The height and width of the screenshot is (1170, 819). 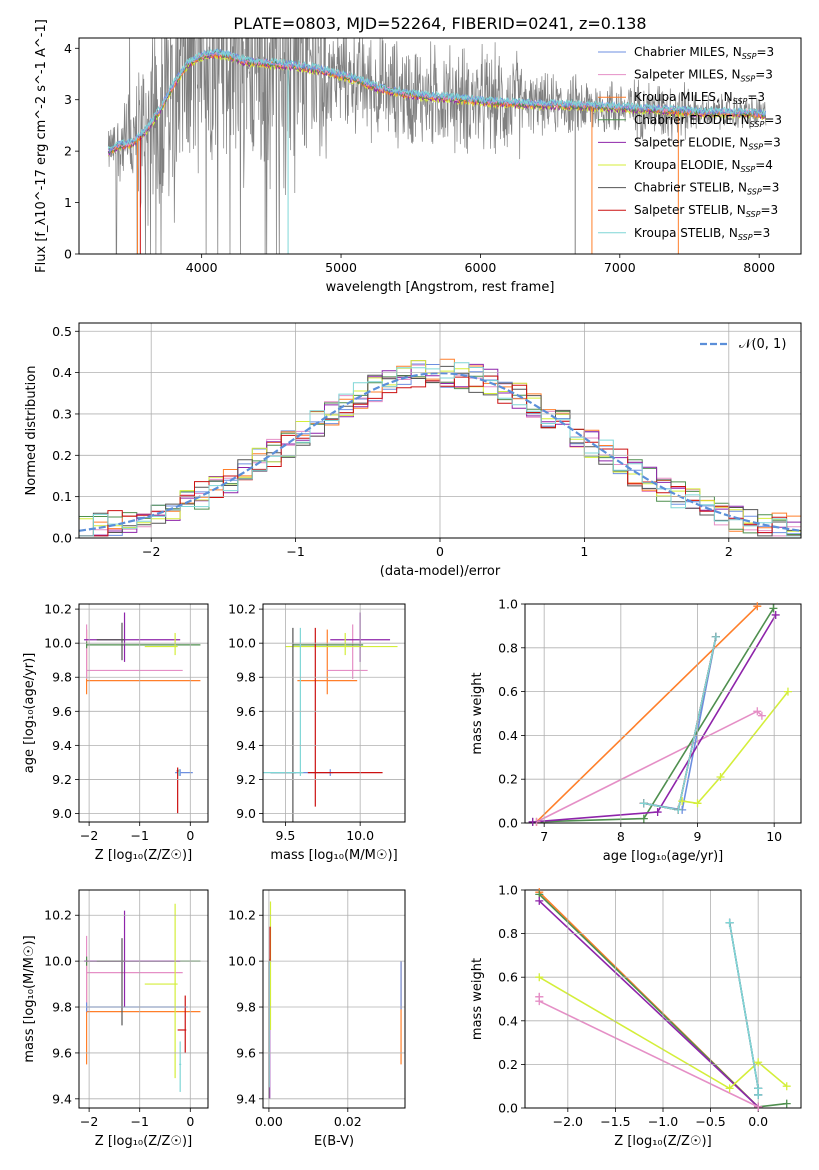 I want to click on x-tick-label: 9, so click(x=698, y=836).